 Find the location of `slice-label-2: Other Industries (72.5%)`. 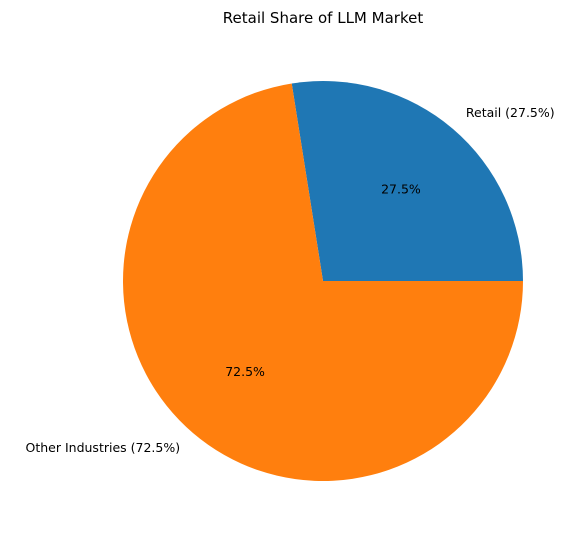

slice-label-2: Other Industries (72.5%) is located at coordinates (103, 447).